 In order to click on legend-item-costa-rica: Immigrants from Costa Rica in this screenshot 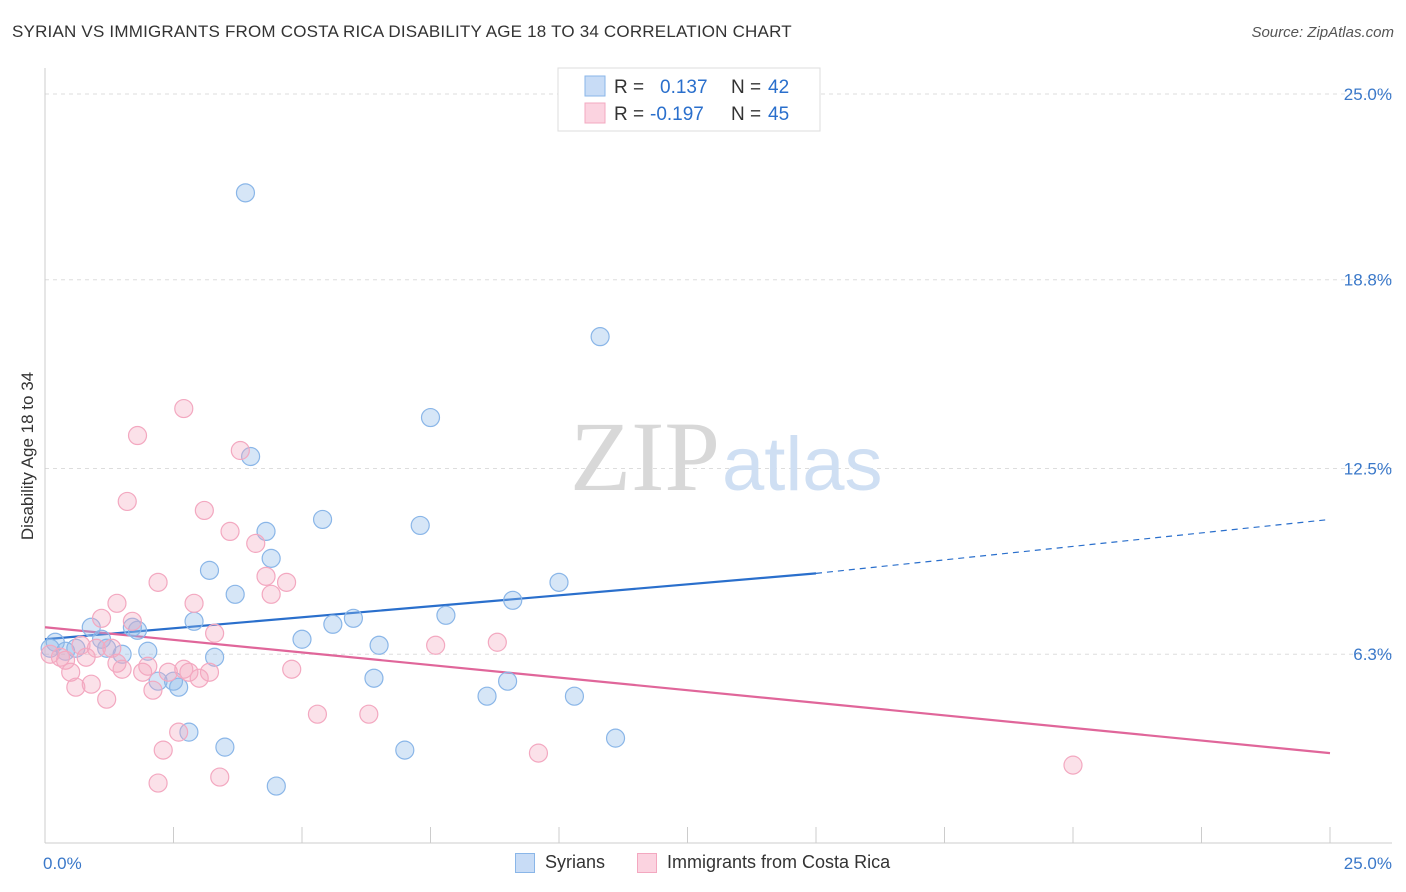, I will do `click(763, 862)`.